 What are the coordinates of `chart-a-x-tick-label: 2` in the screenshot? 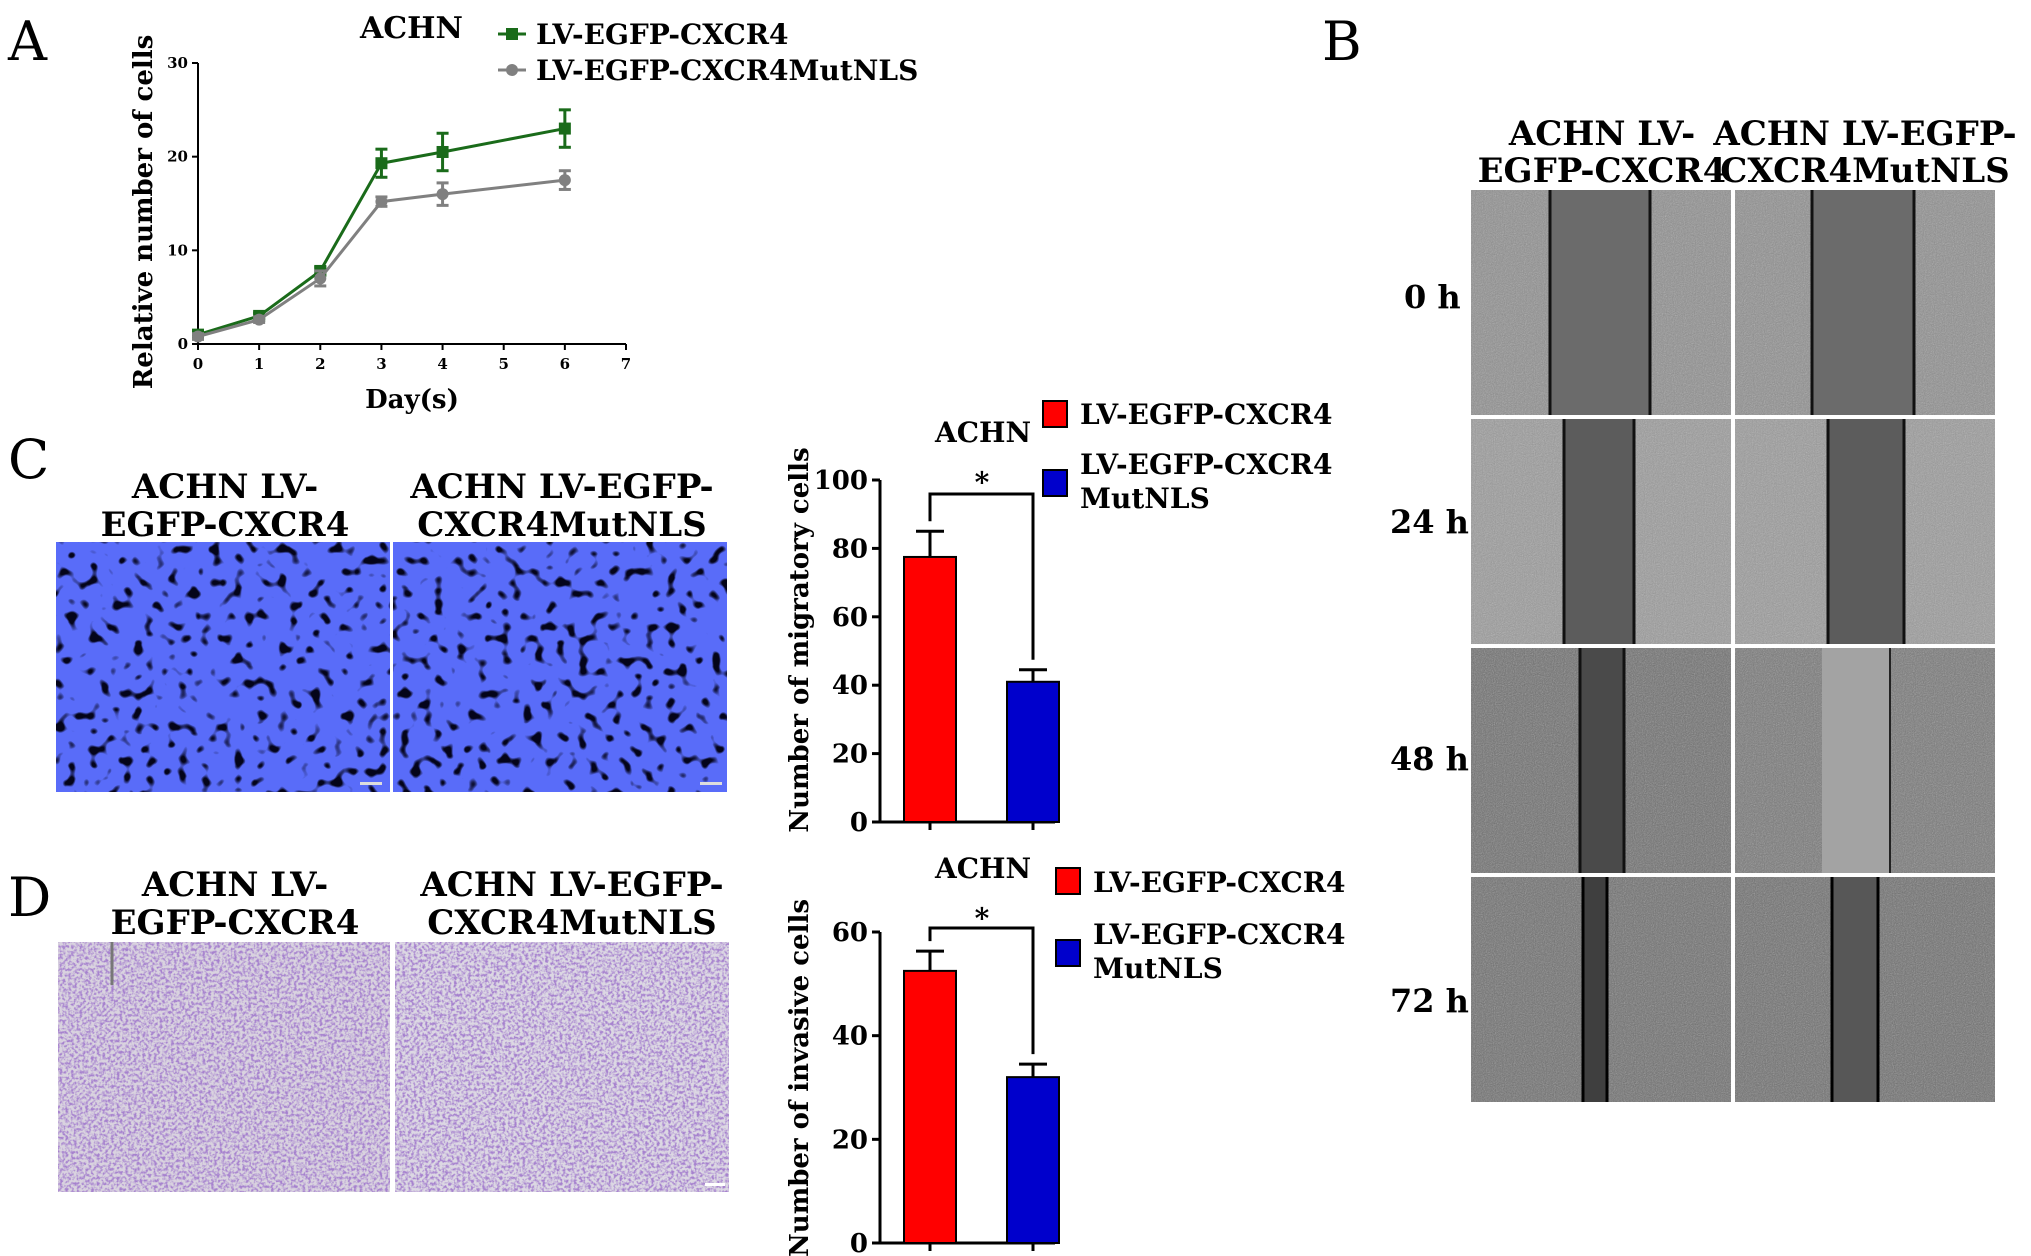 It's located at (320, 364).